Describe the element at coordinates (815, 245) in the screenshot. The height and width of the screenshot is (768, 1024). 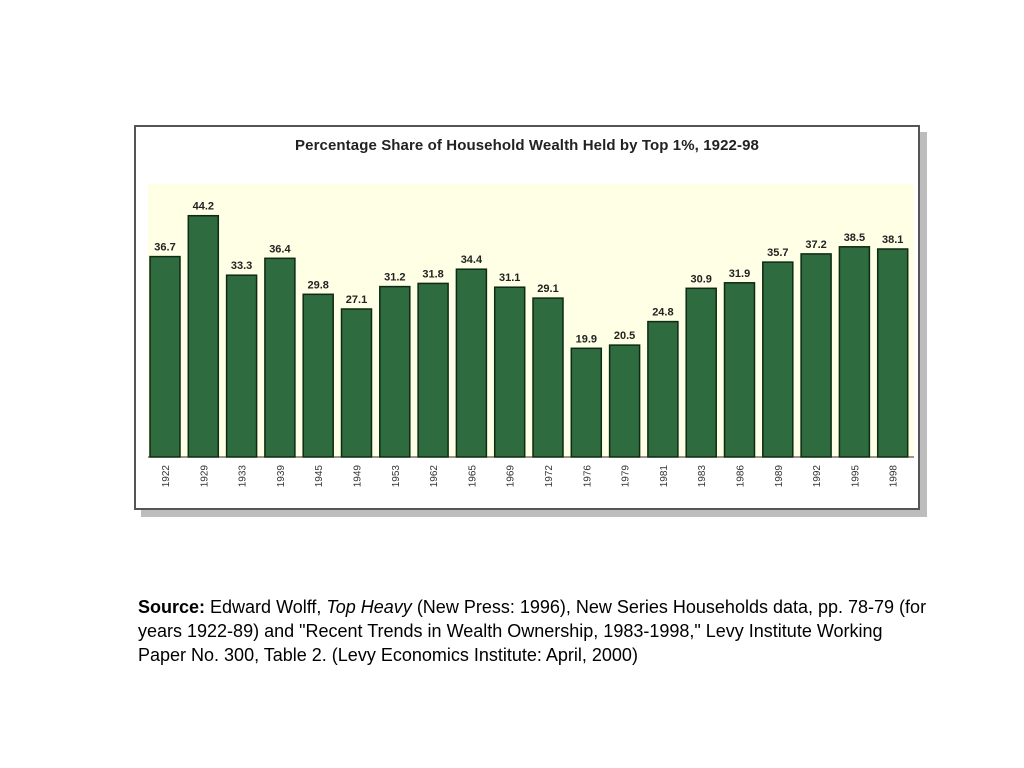
I see `data-label-1992: 37.2` at that location.